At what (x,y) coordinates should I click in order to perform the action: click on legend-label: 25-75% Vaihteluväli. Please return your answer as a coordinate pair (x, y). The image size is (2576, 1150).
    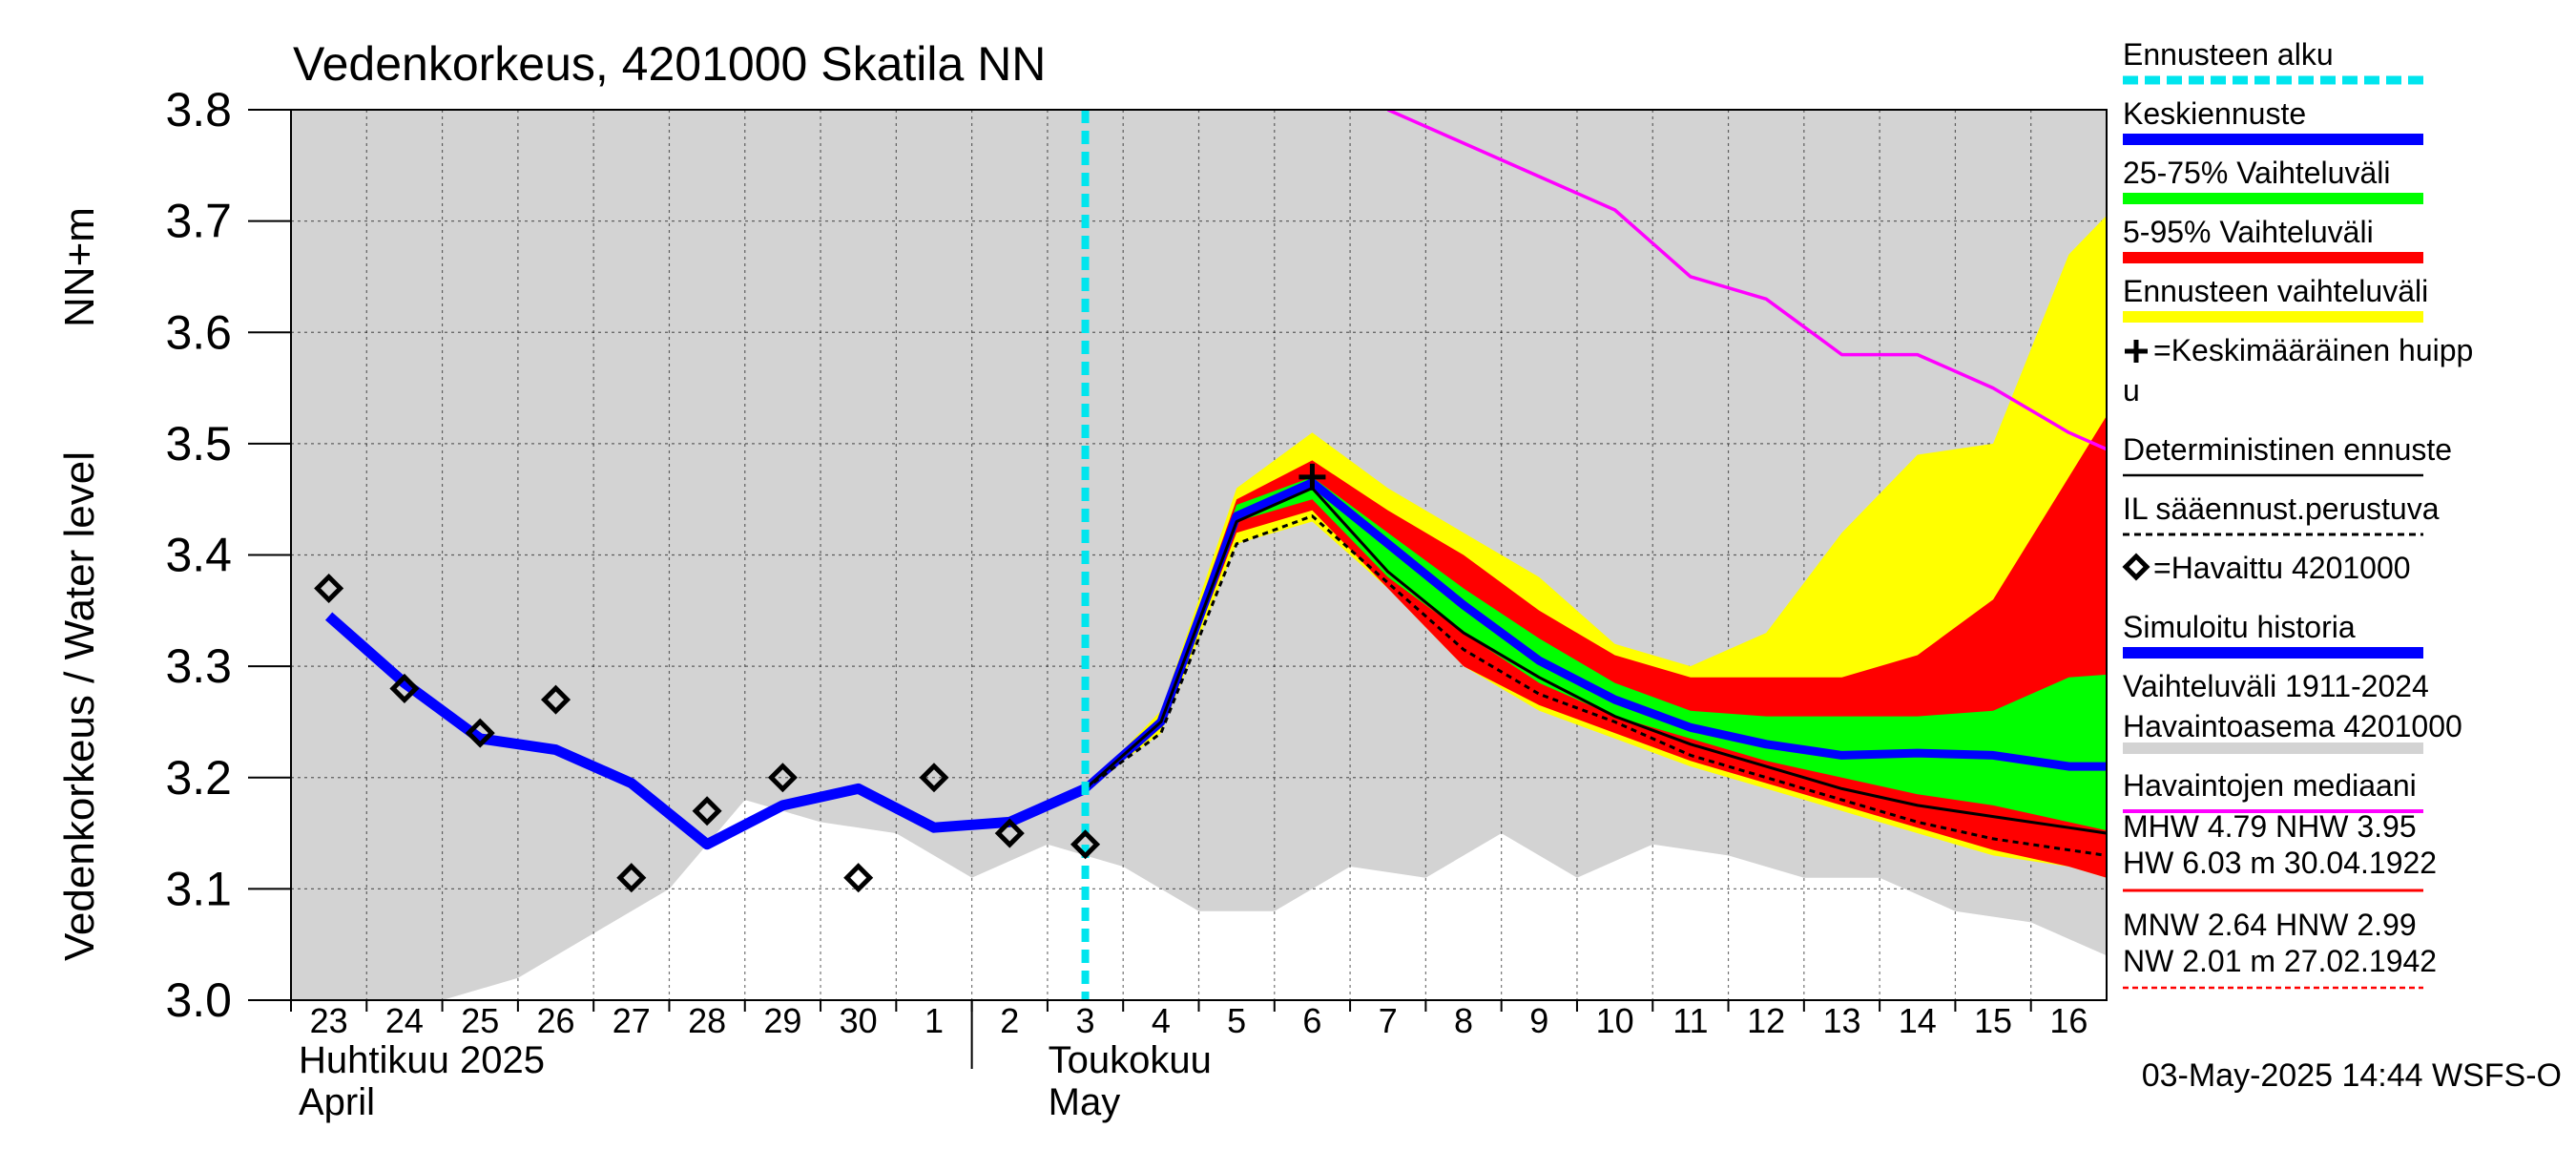
    Looking at the image, I should click on (2256, 173).